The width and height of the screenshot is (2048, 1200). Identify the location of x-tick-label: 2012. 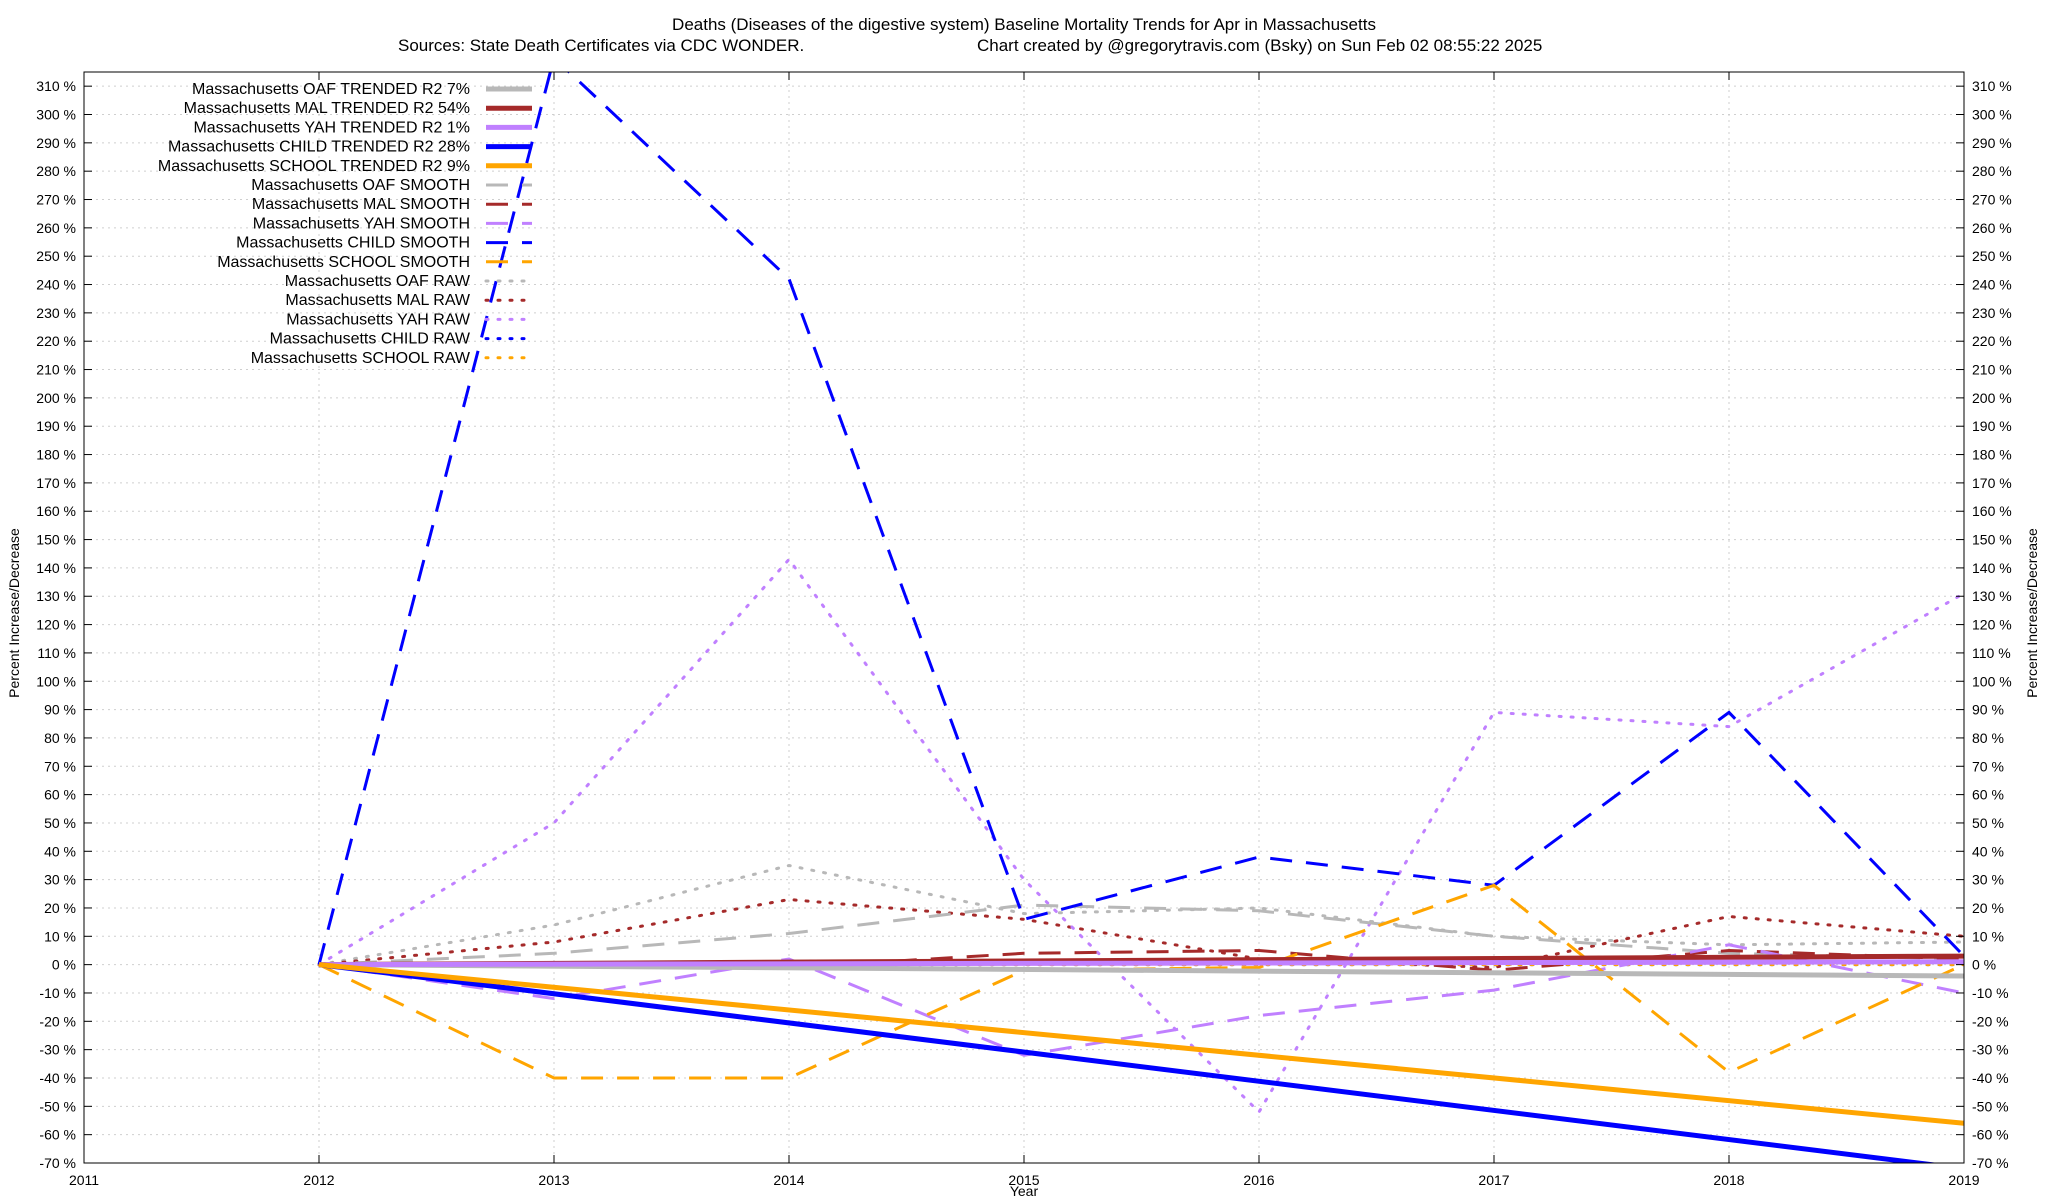
(318, 1180).